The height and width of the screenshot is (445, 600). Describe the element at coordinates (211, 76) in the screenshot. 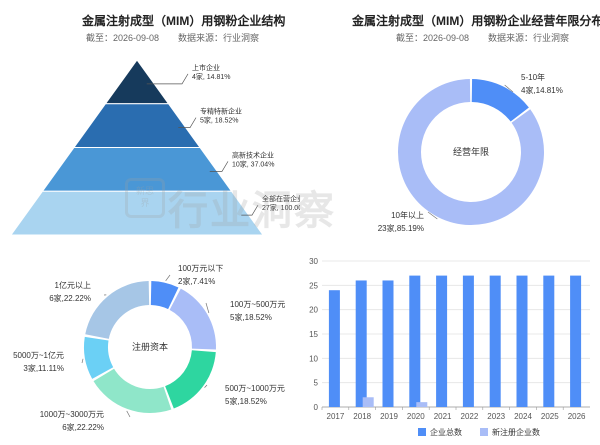

I see `pyramid-level-value: 4家, 14.81%` at that location.